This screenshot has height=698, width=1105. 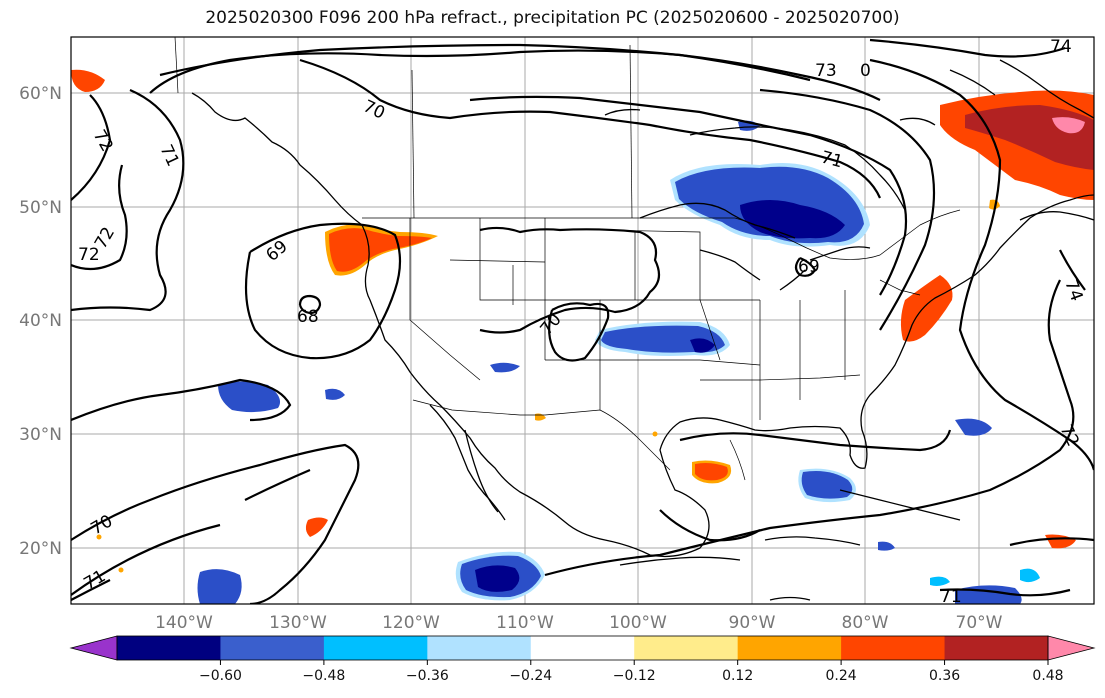 What do you see at coordinates (951, 597) in the screenshot?
I see `contour-label: 71` at bounding box center [951, 597].